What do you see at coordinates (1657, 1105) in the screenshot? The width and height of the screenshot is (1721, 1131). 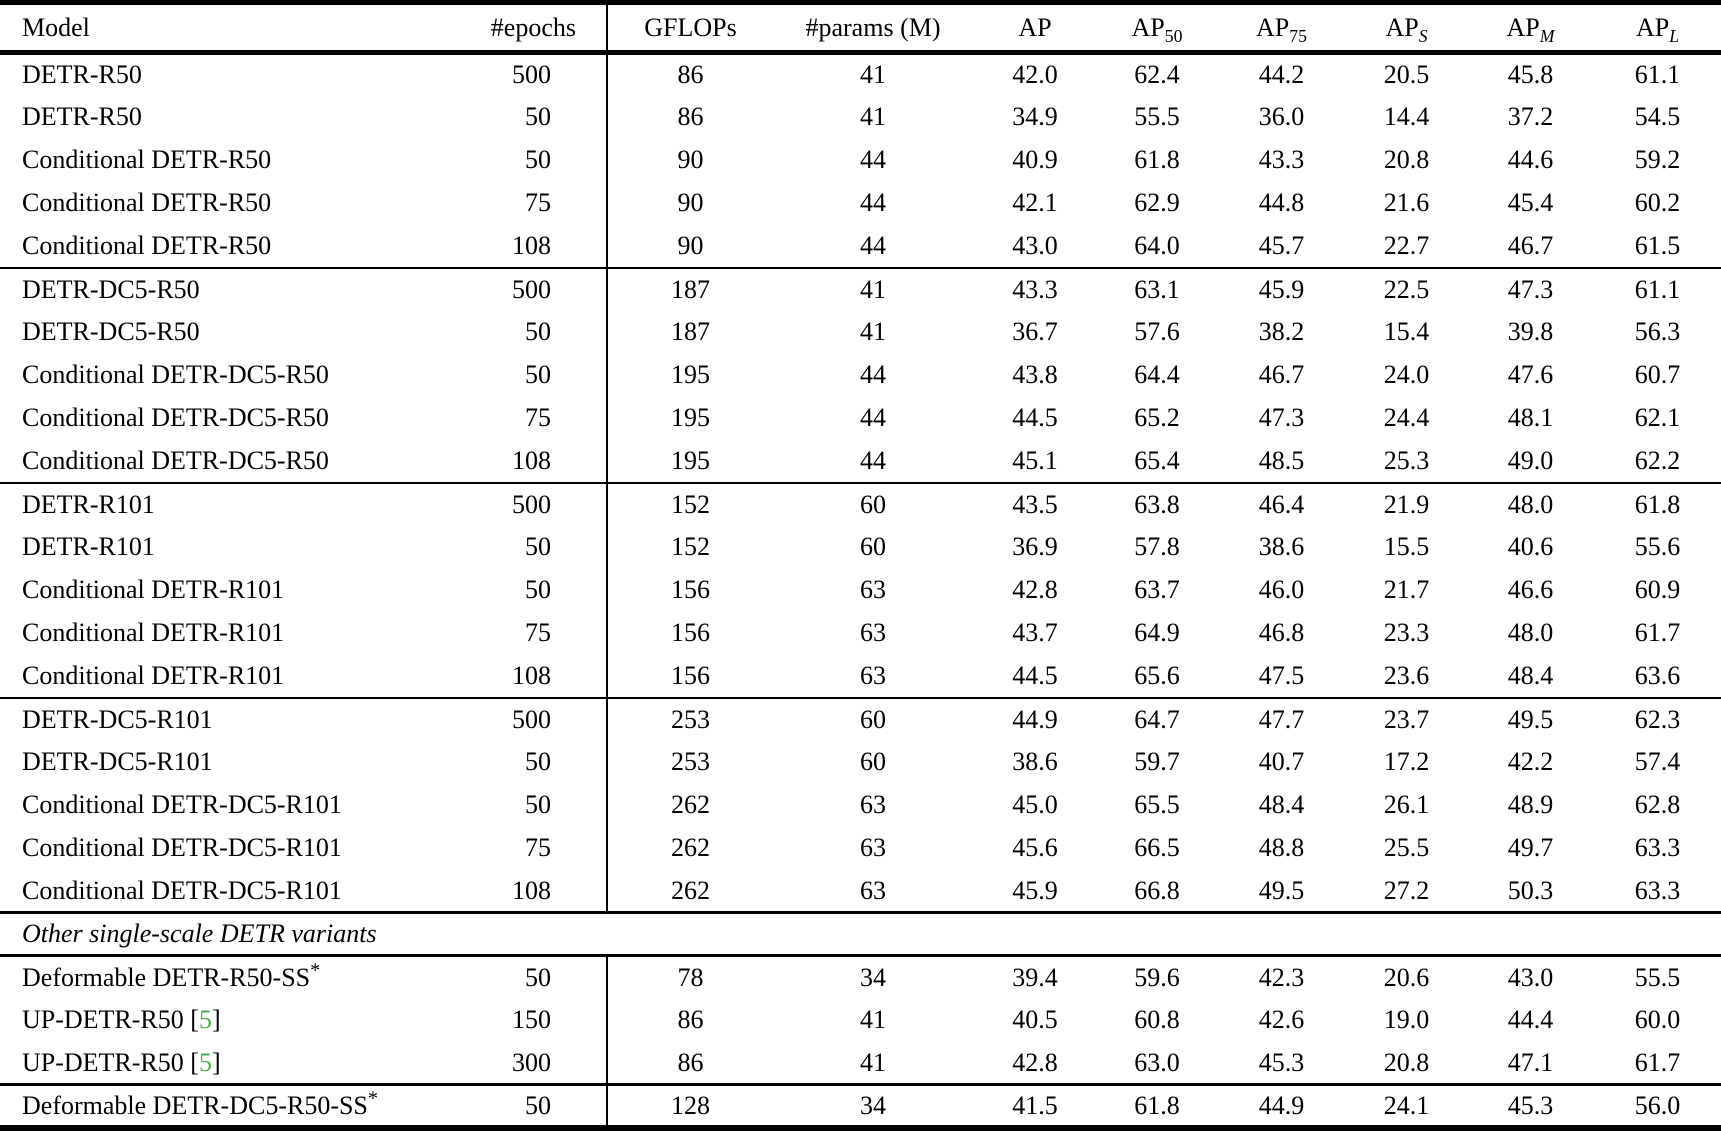 I see `cell-apl: 56.0` at bounding box center [1657, 1105].